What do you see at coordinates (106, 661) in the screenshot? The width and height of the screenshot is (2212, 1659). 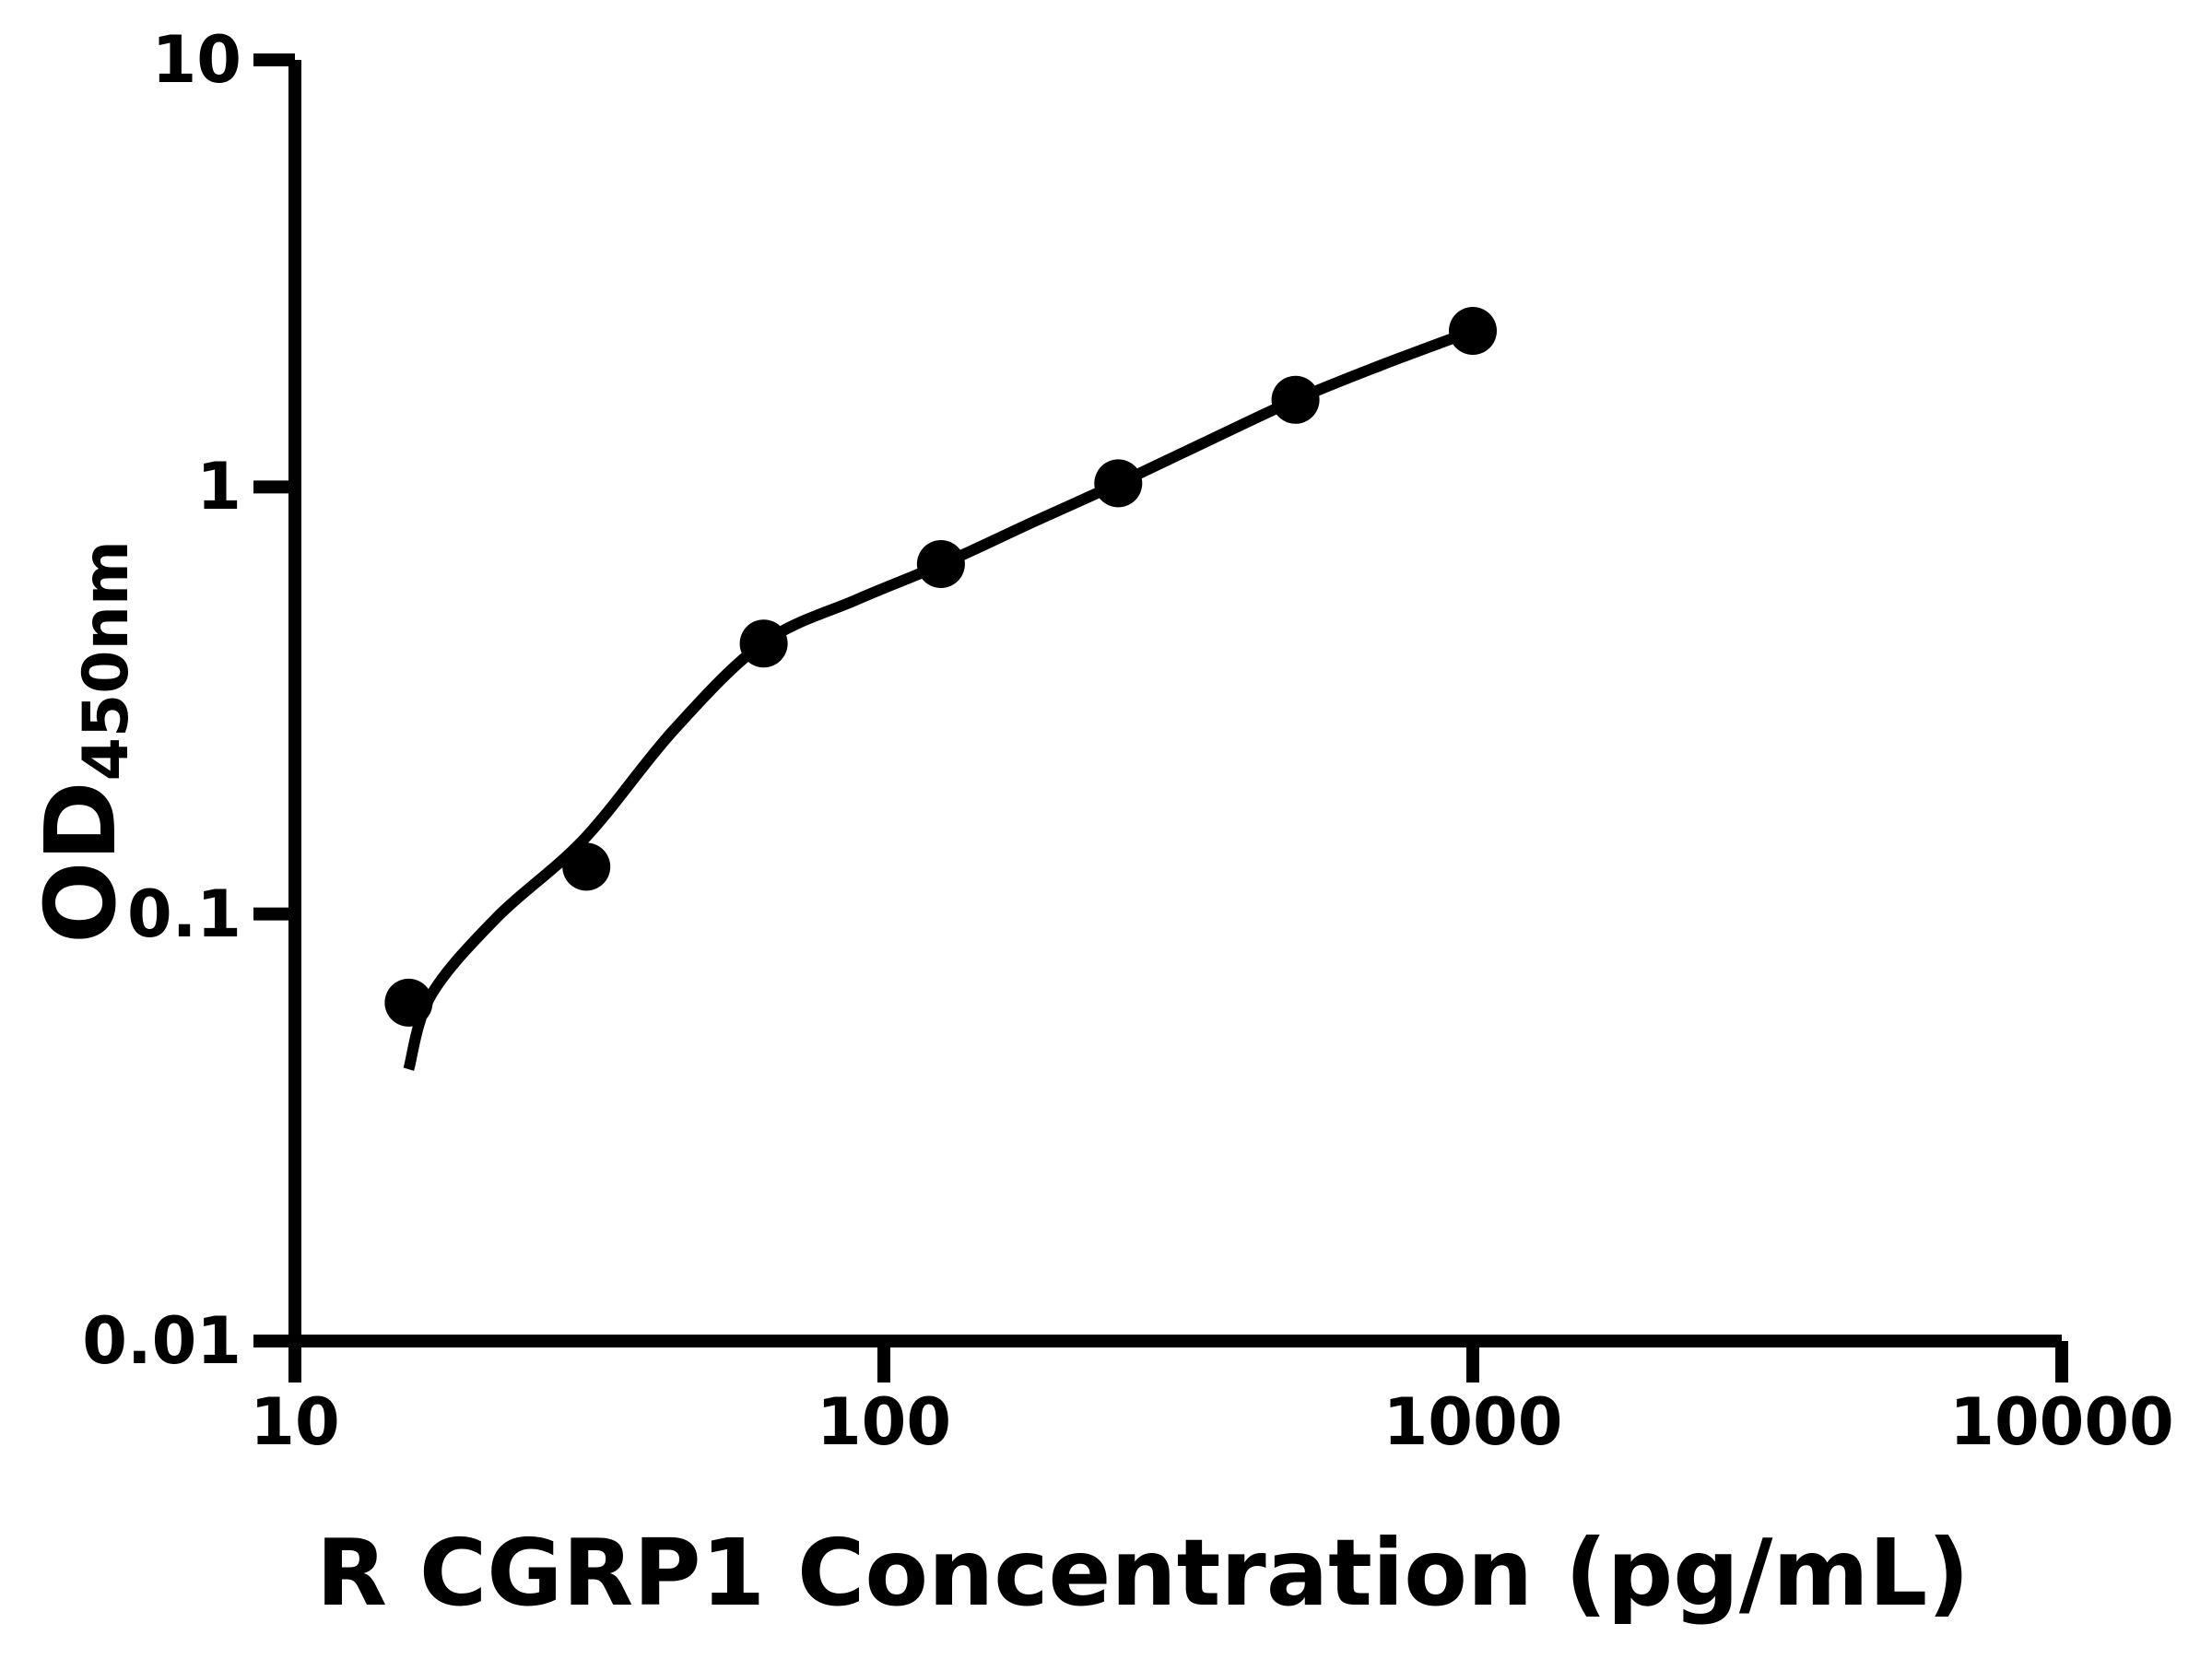 I see `y-axis-title-subscript: 450nm` at bounding box center [106, 661].